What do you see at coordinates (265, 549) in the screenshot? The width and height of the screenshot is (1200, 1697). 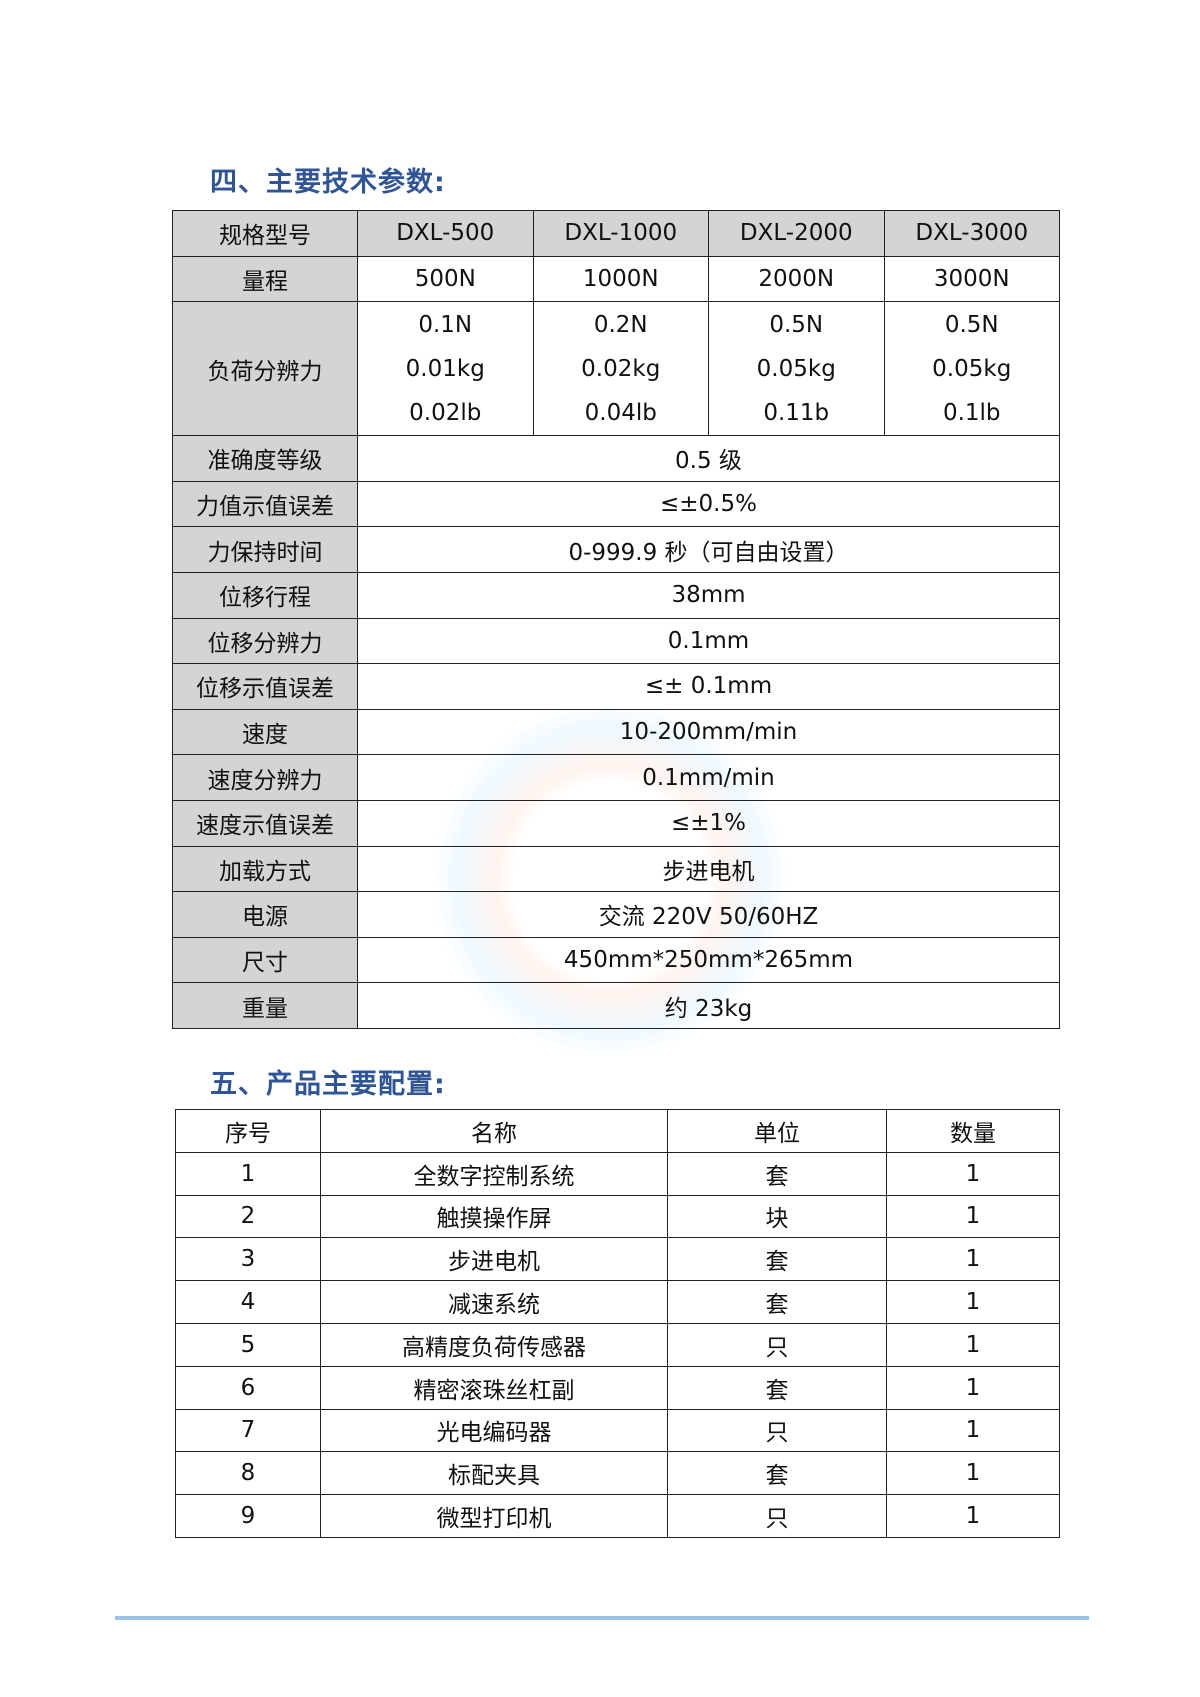 I see `table-cell: 力保持时间` at bounding box center [265, 549].